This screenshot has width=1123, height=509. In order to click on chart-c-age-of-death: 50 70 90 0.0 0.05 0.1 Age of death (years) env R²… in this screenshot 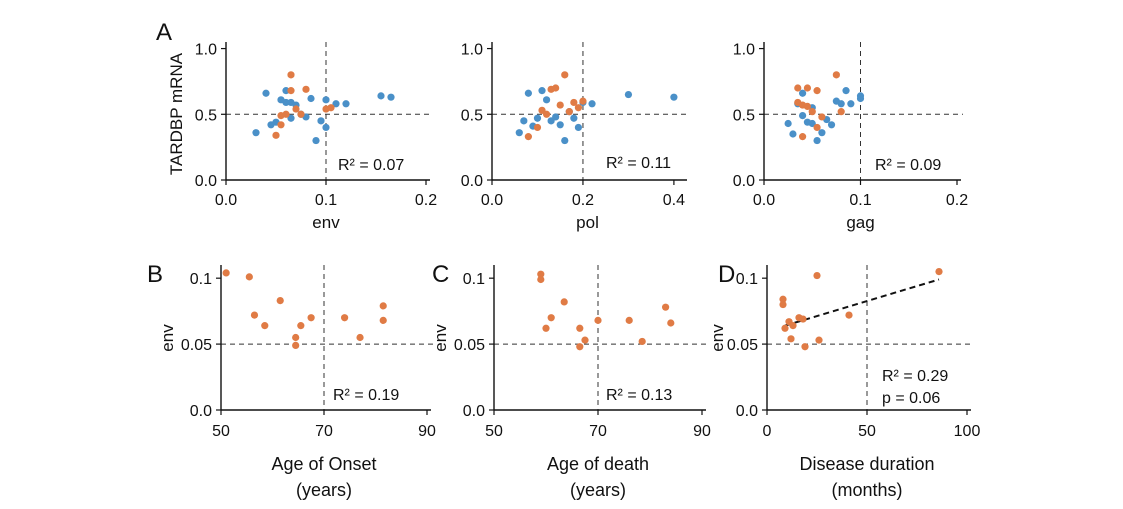, I will do `click(571, 382)`.